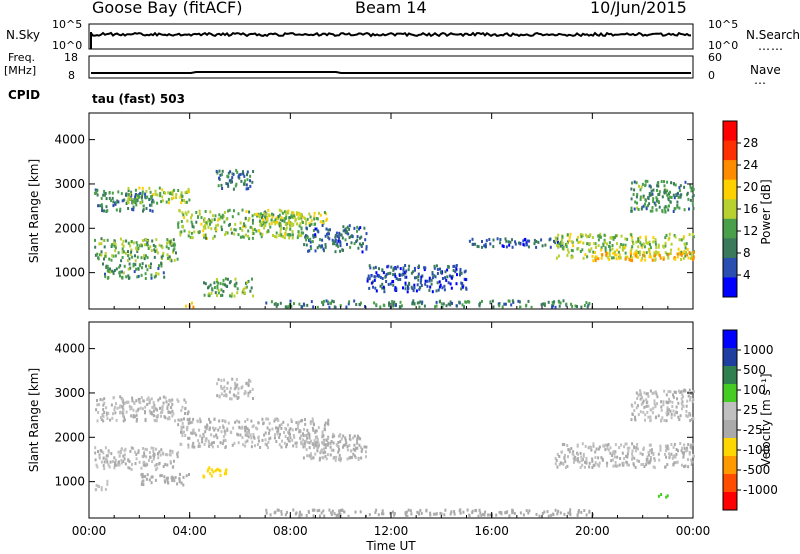  I want to click on power-colorbar-swatch, so click(730, 170).